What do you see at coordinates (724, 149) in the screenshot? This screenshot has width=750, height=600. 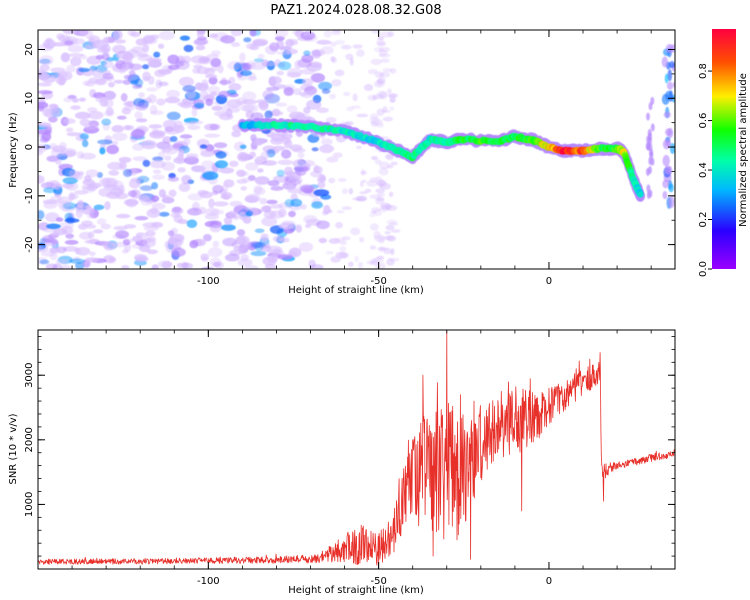 I see `colorbar-gradient` at bounding box center [724, 149].